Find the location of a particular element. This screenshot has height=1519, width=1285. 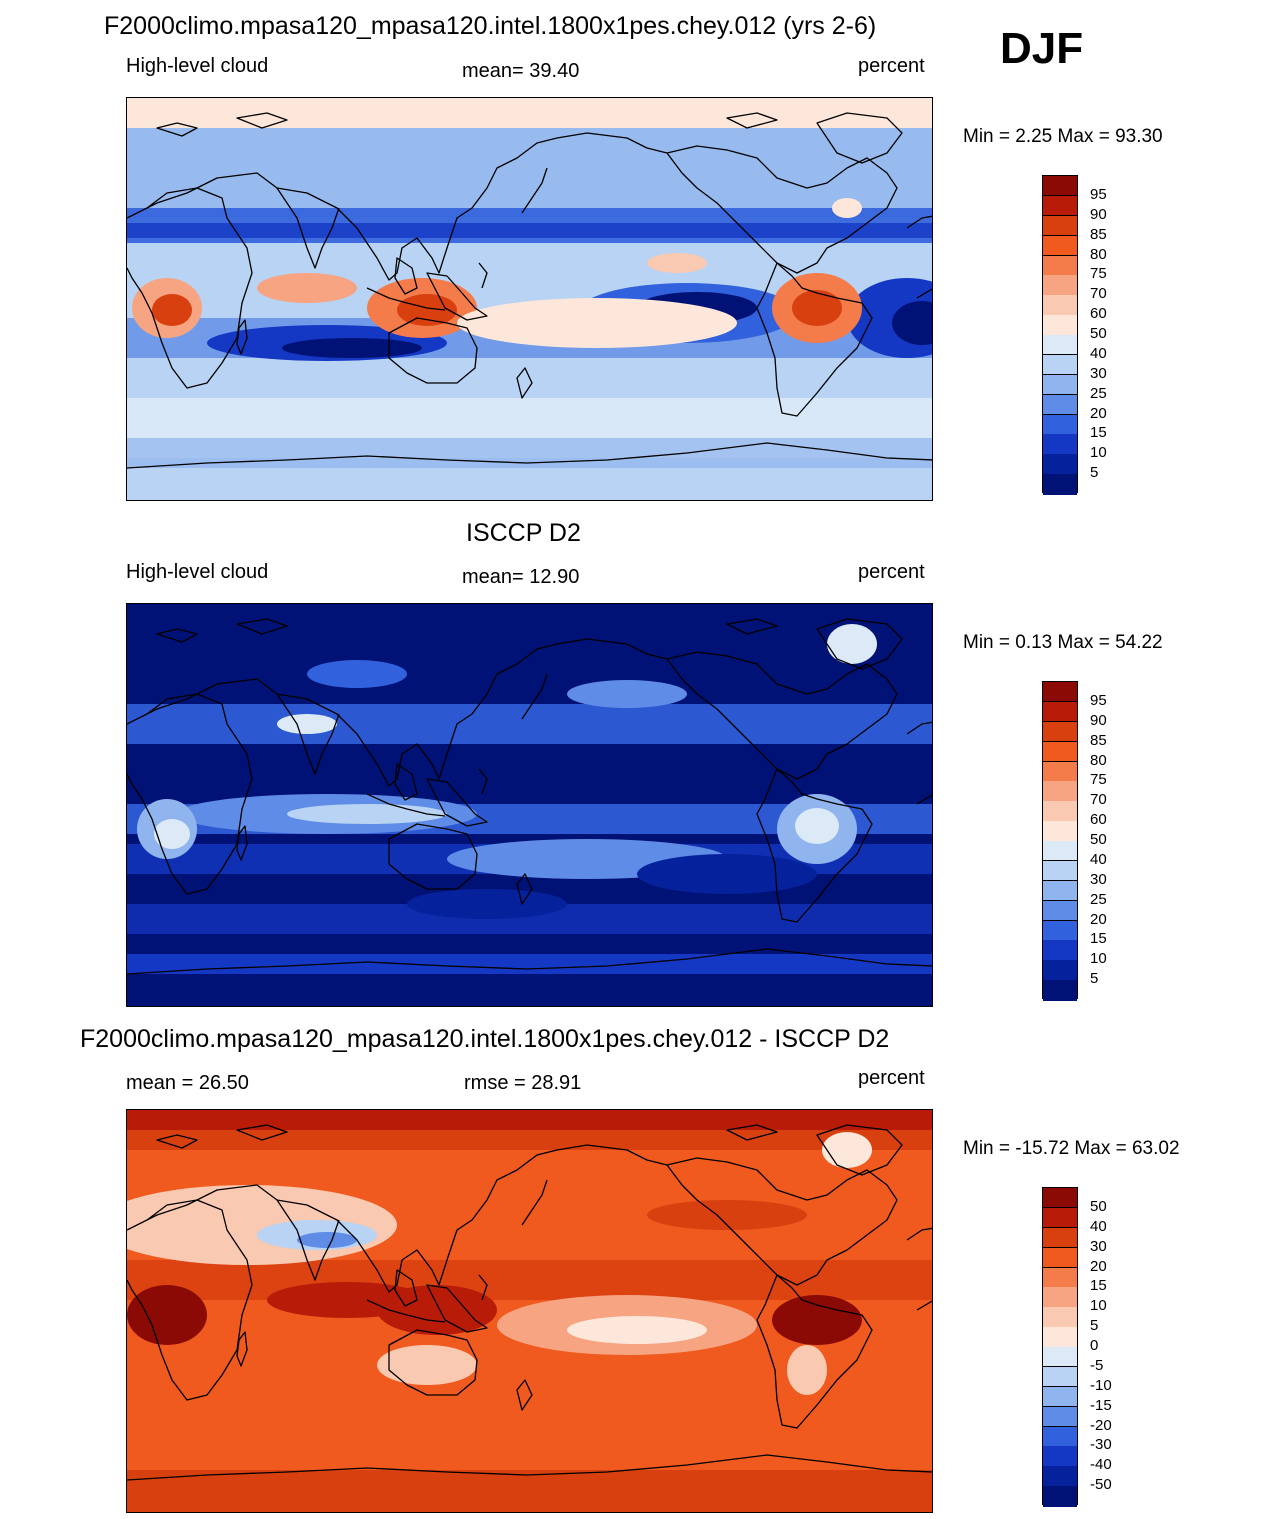

colorbar-tick-label: -5 is located at coordinates (1097, 1365).